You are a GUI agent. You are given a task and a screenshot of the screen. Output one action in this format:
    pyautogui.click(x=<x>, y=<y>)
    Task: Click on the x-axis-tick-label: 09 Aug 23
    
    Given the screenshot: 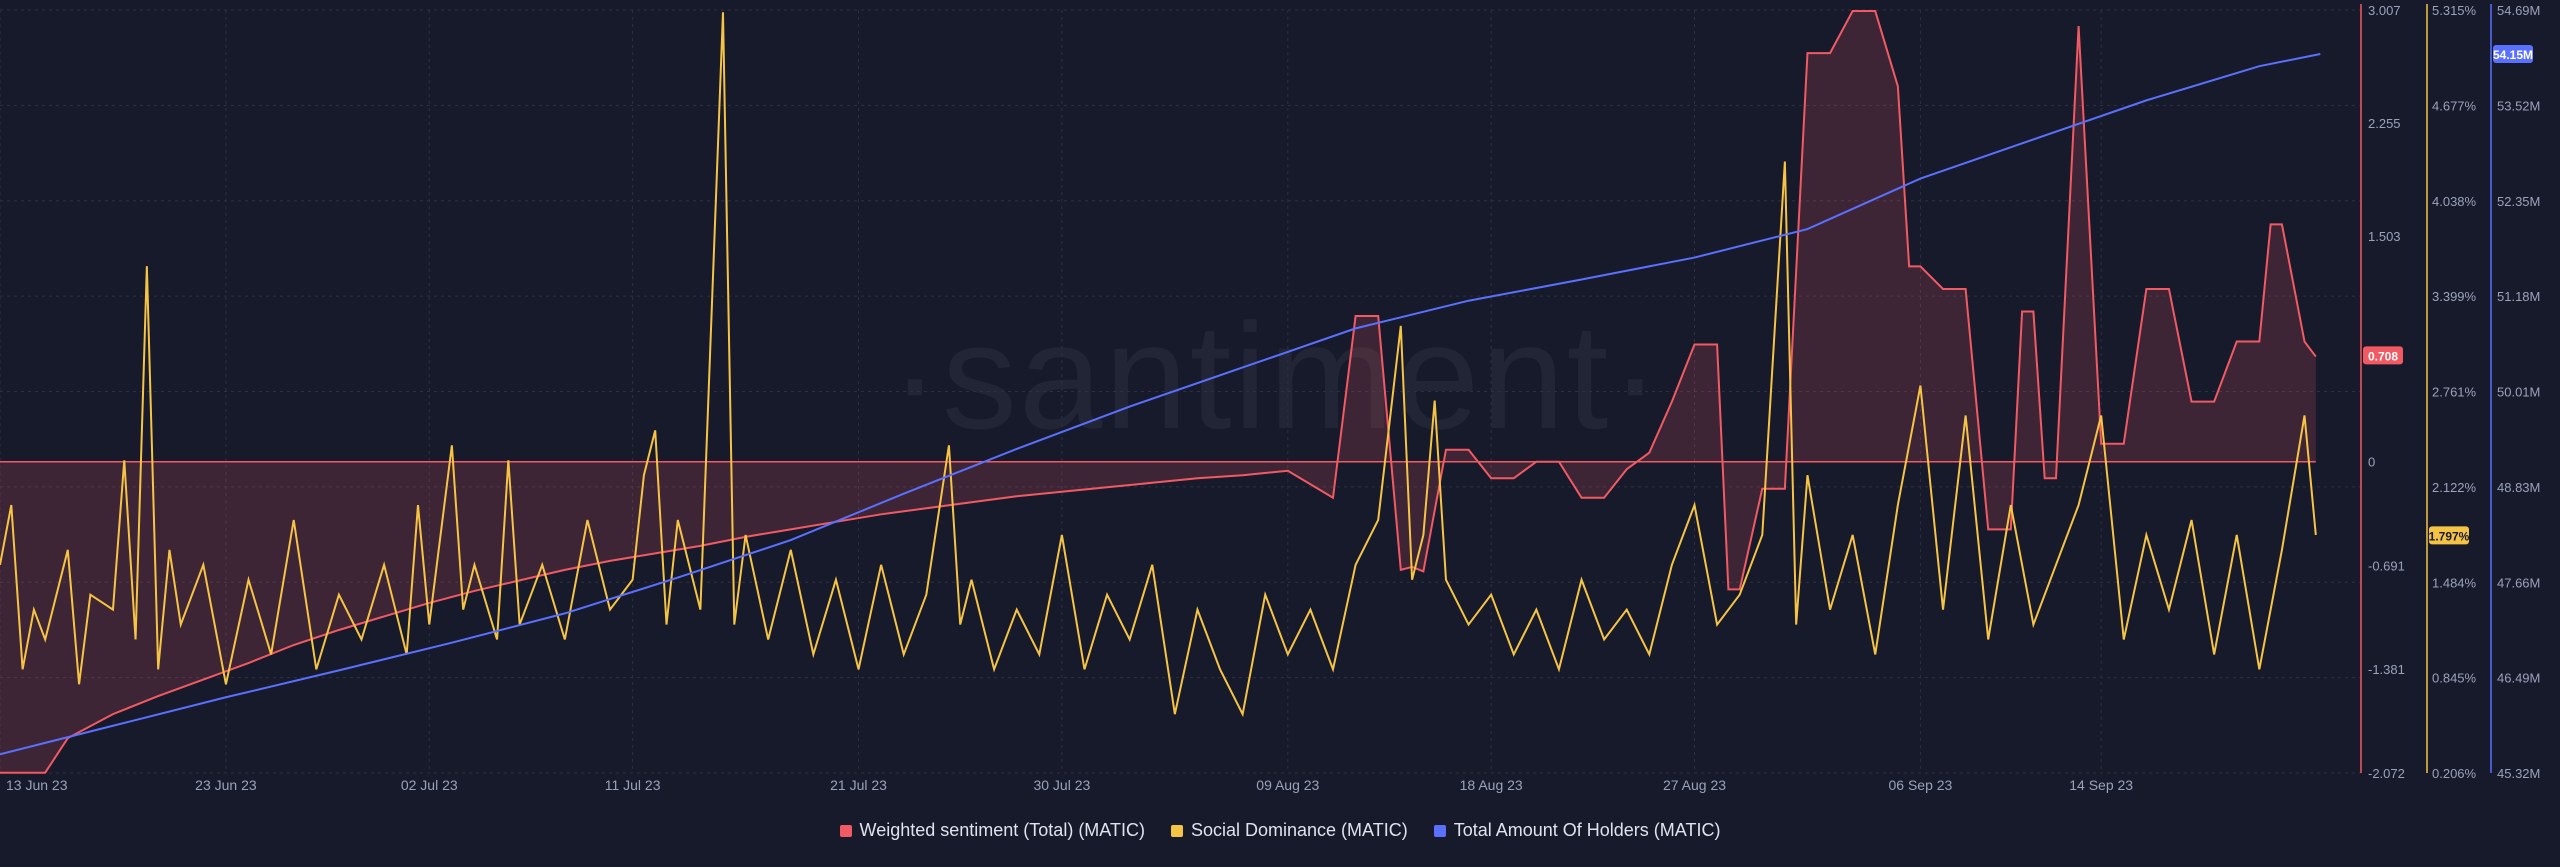 What is the action you would take?
    pyautogui.click(x=1287, y=785)
    